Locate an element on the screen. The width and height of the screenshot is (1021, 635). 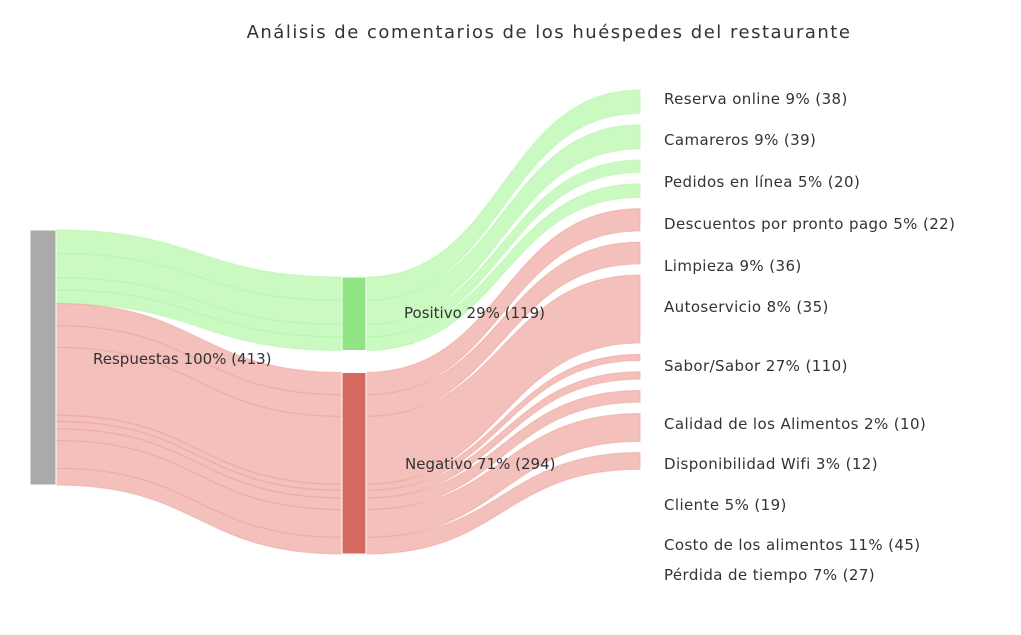
label-wifi: Disponibilidad Wifi 3% (12) is located at coordinates (771, 464).